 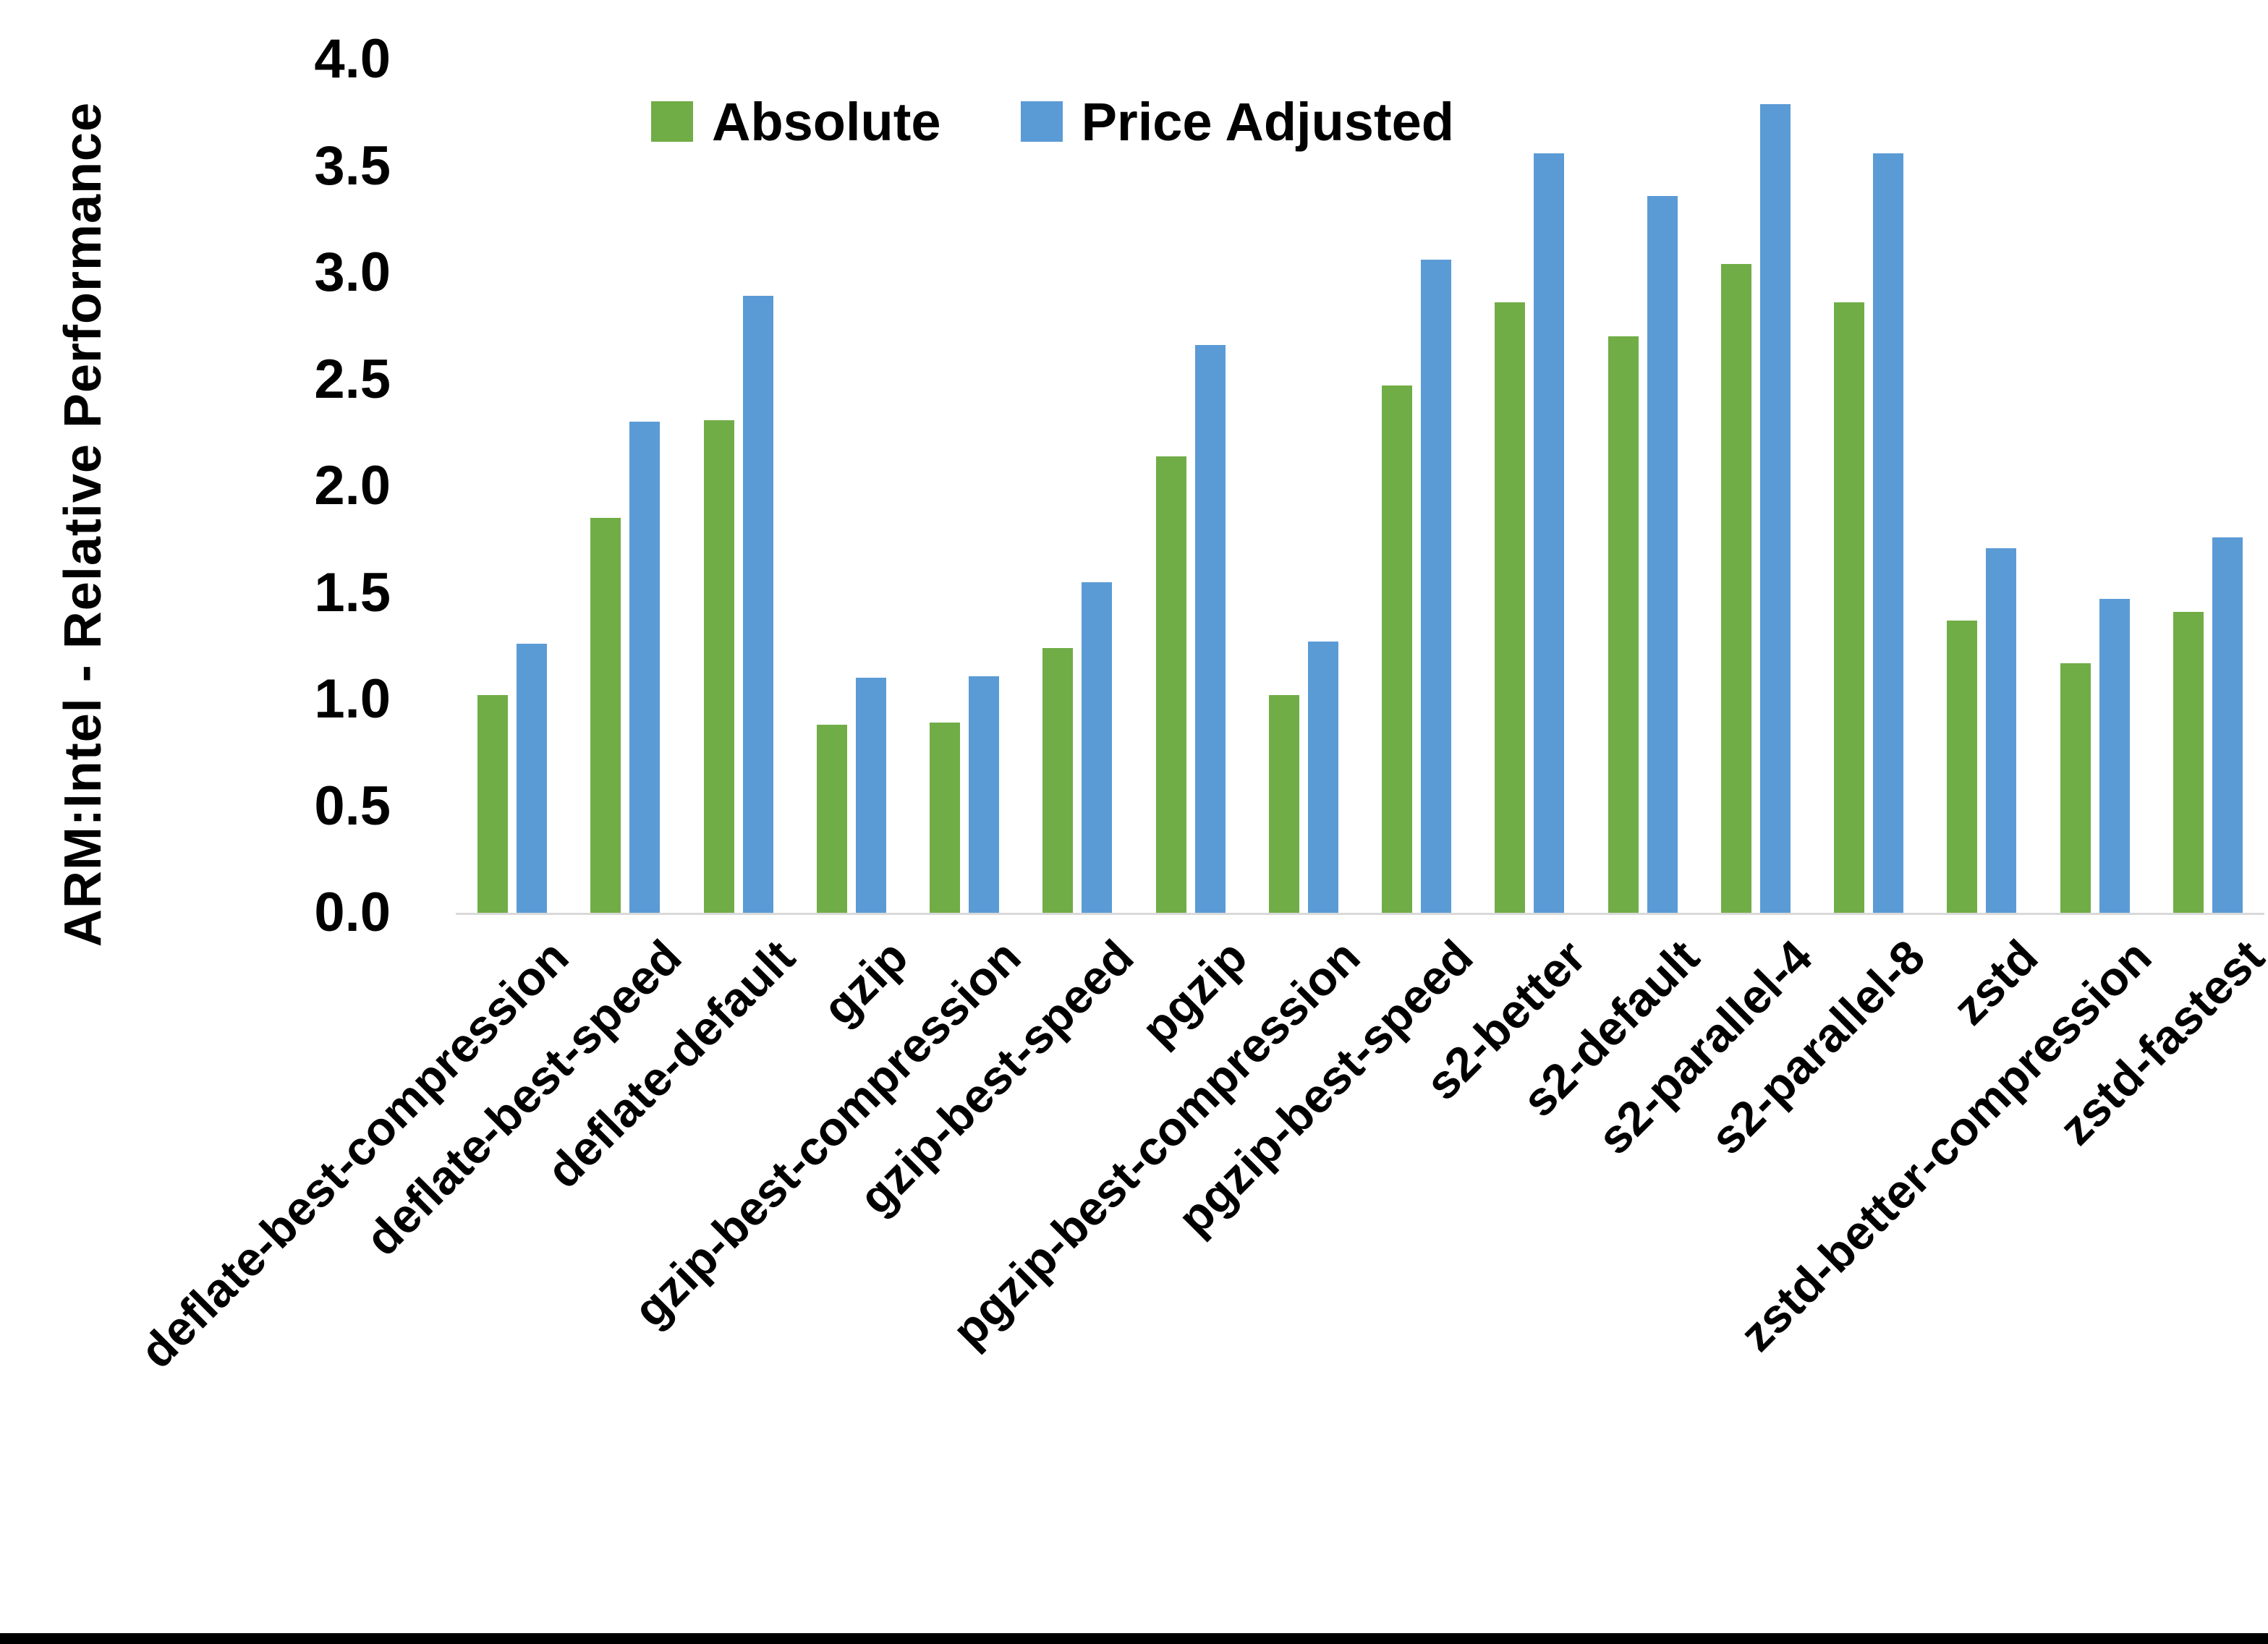 I want to click on bar-price-adjusted-zstd-fastest, so click(x=2227, y=725).